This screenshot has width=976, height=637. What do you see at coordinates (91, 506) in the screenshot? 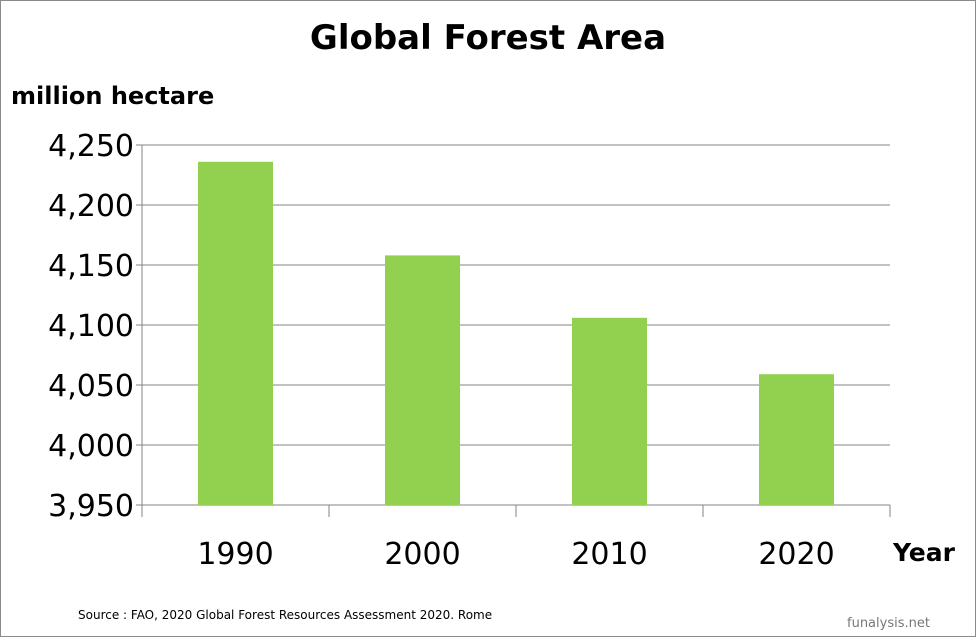
I see `y-tick-label: 3,950` at bounding box center [91, 506].